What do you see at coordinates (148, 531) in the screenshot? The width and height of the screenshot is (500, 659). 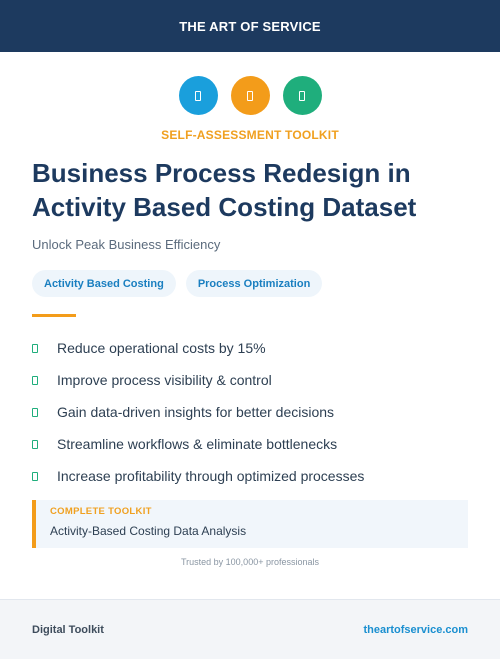 I see `callout-text: Activity-Based Costing Data Analysis` at bounding box center [148, 531].